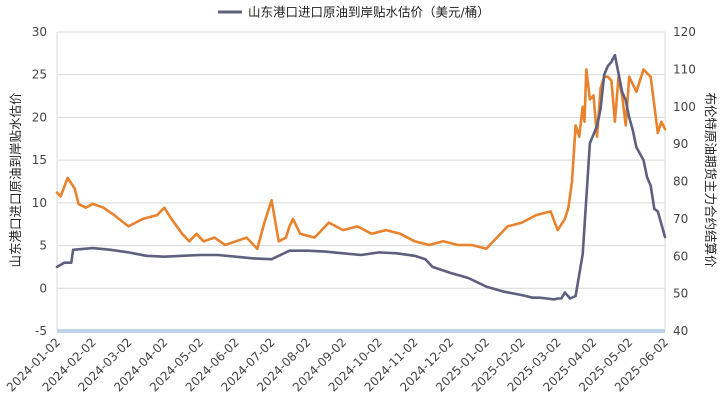  What do you see at coordinates (39, 32) in the screenshot?
I see `left-tick-label: 30` at bounding box center [39, 32].